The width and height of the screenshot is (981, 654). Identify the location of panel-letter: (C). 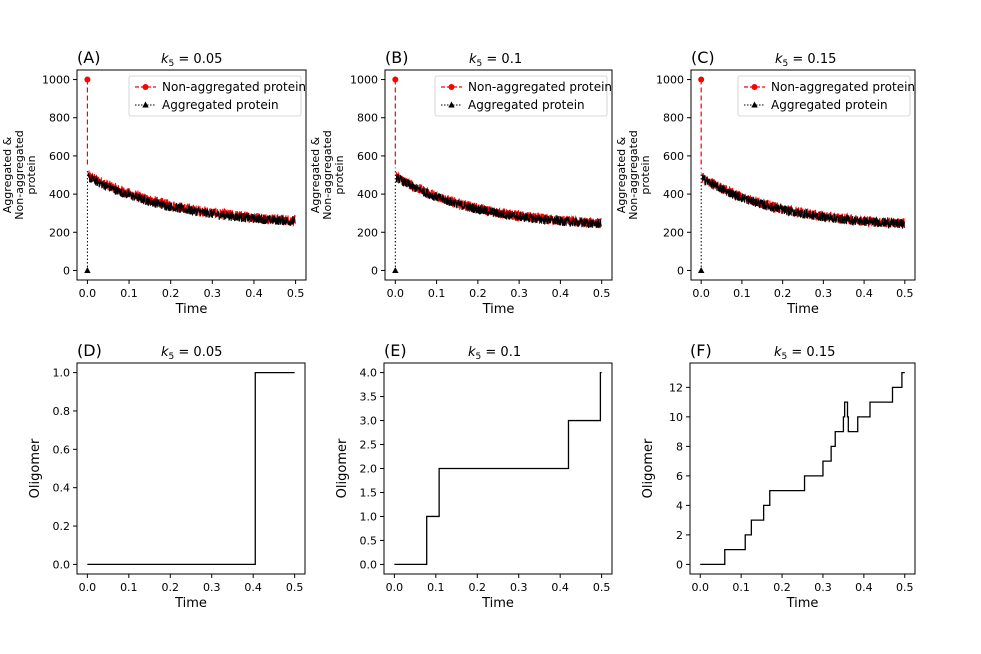
(703, 57).